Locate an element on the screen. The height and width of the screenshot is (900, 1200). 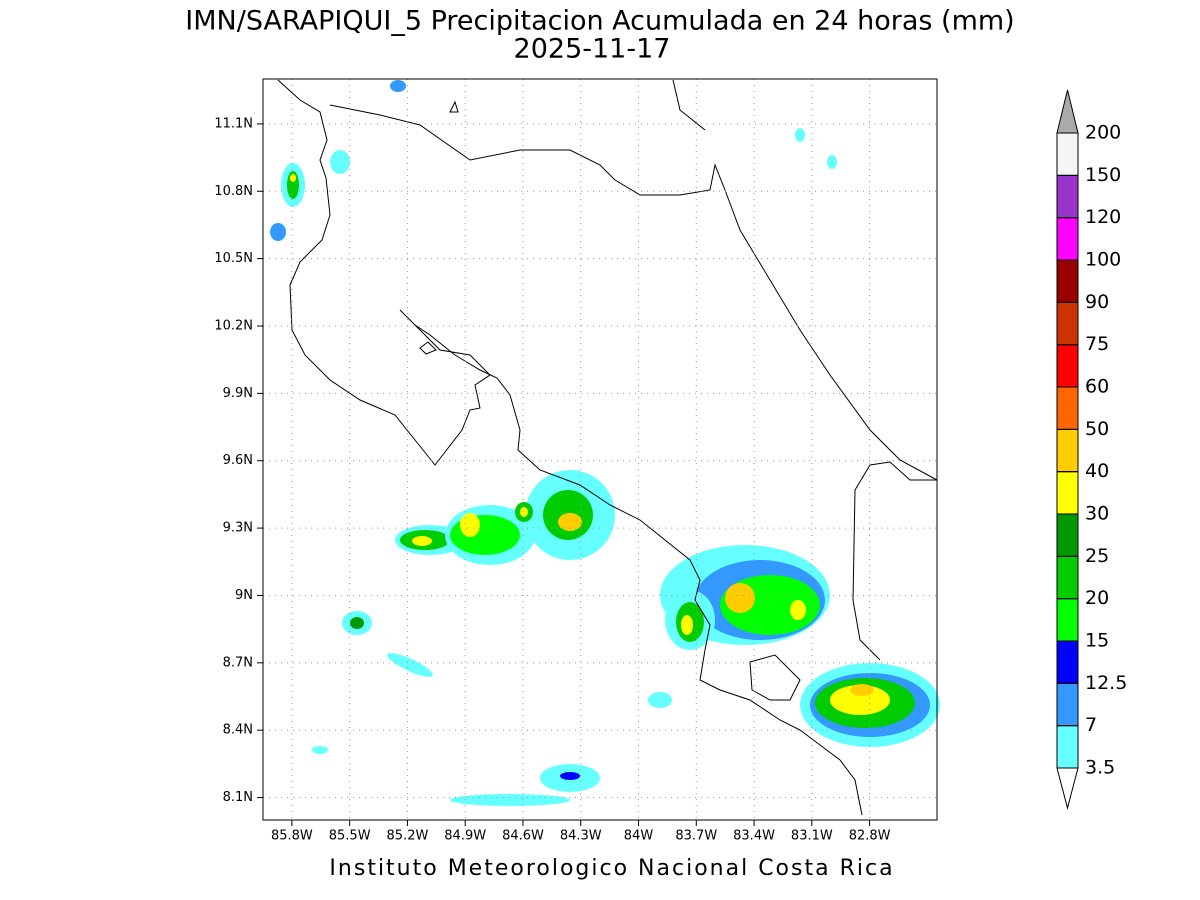
y-tick-label: 8.4N is located at coordinates (238, 730).